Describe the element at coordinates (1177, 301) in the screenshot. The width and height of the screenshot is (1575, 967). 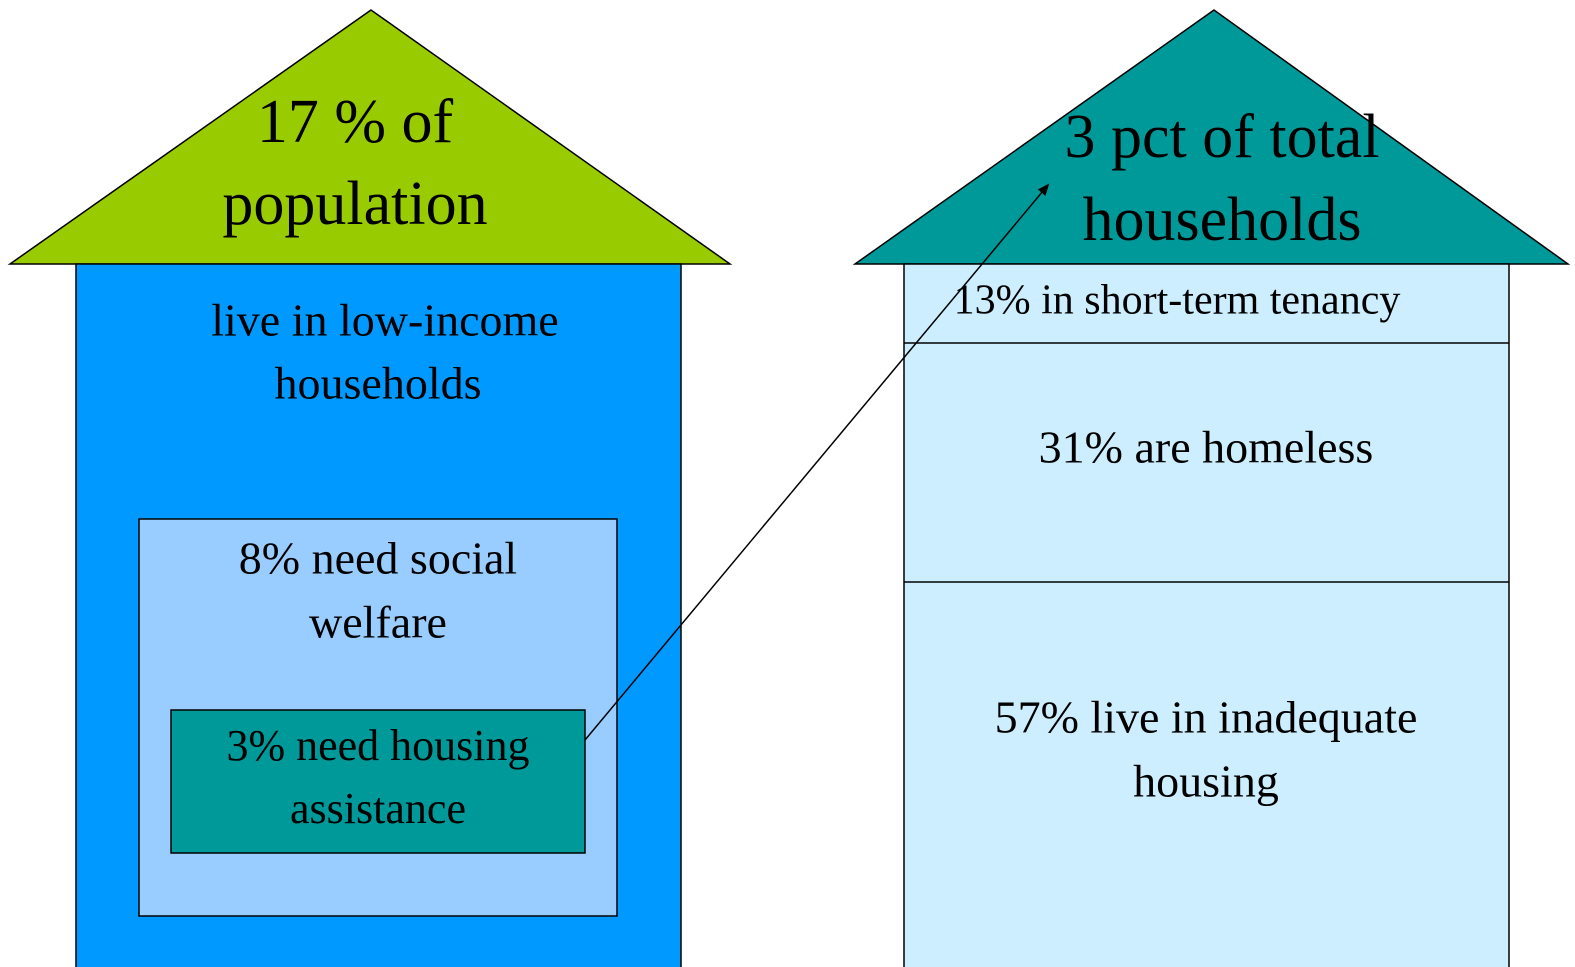
I see `section-text: 13% in short-term tenancy` at that location.